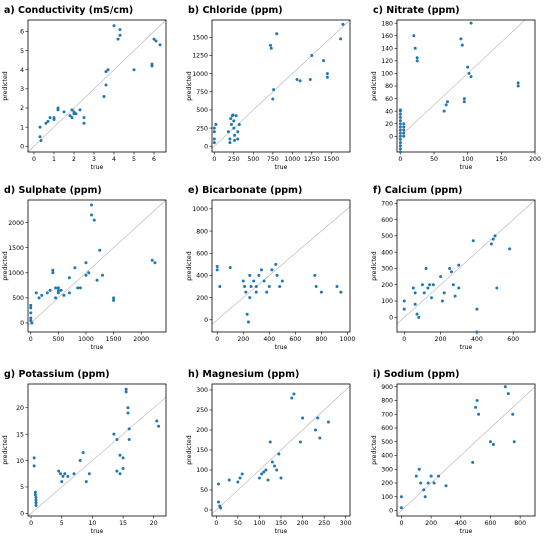  Describe the element at coordinates (461, 523) in the screenshot. I see `x-tick-label: 400` at that location.